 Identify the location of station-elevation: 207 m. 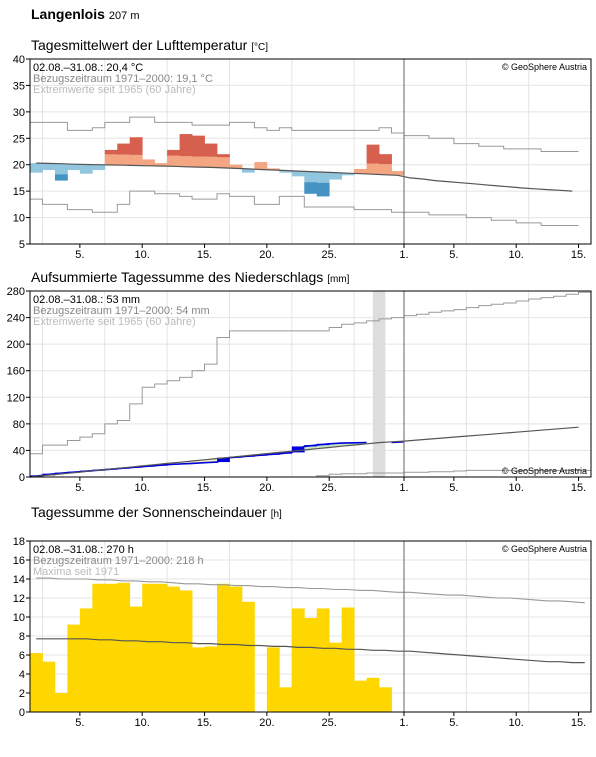
(124, 16).